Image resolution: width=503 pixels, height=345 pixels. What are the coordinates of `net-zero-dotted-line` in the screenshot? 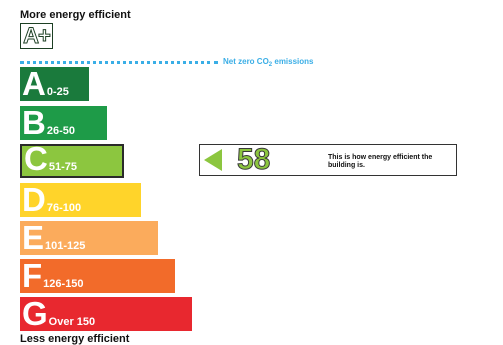 It's located at (119, 62).